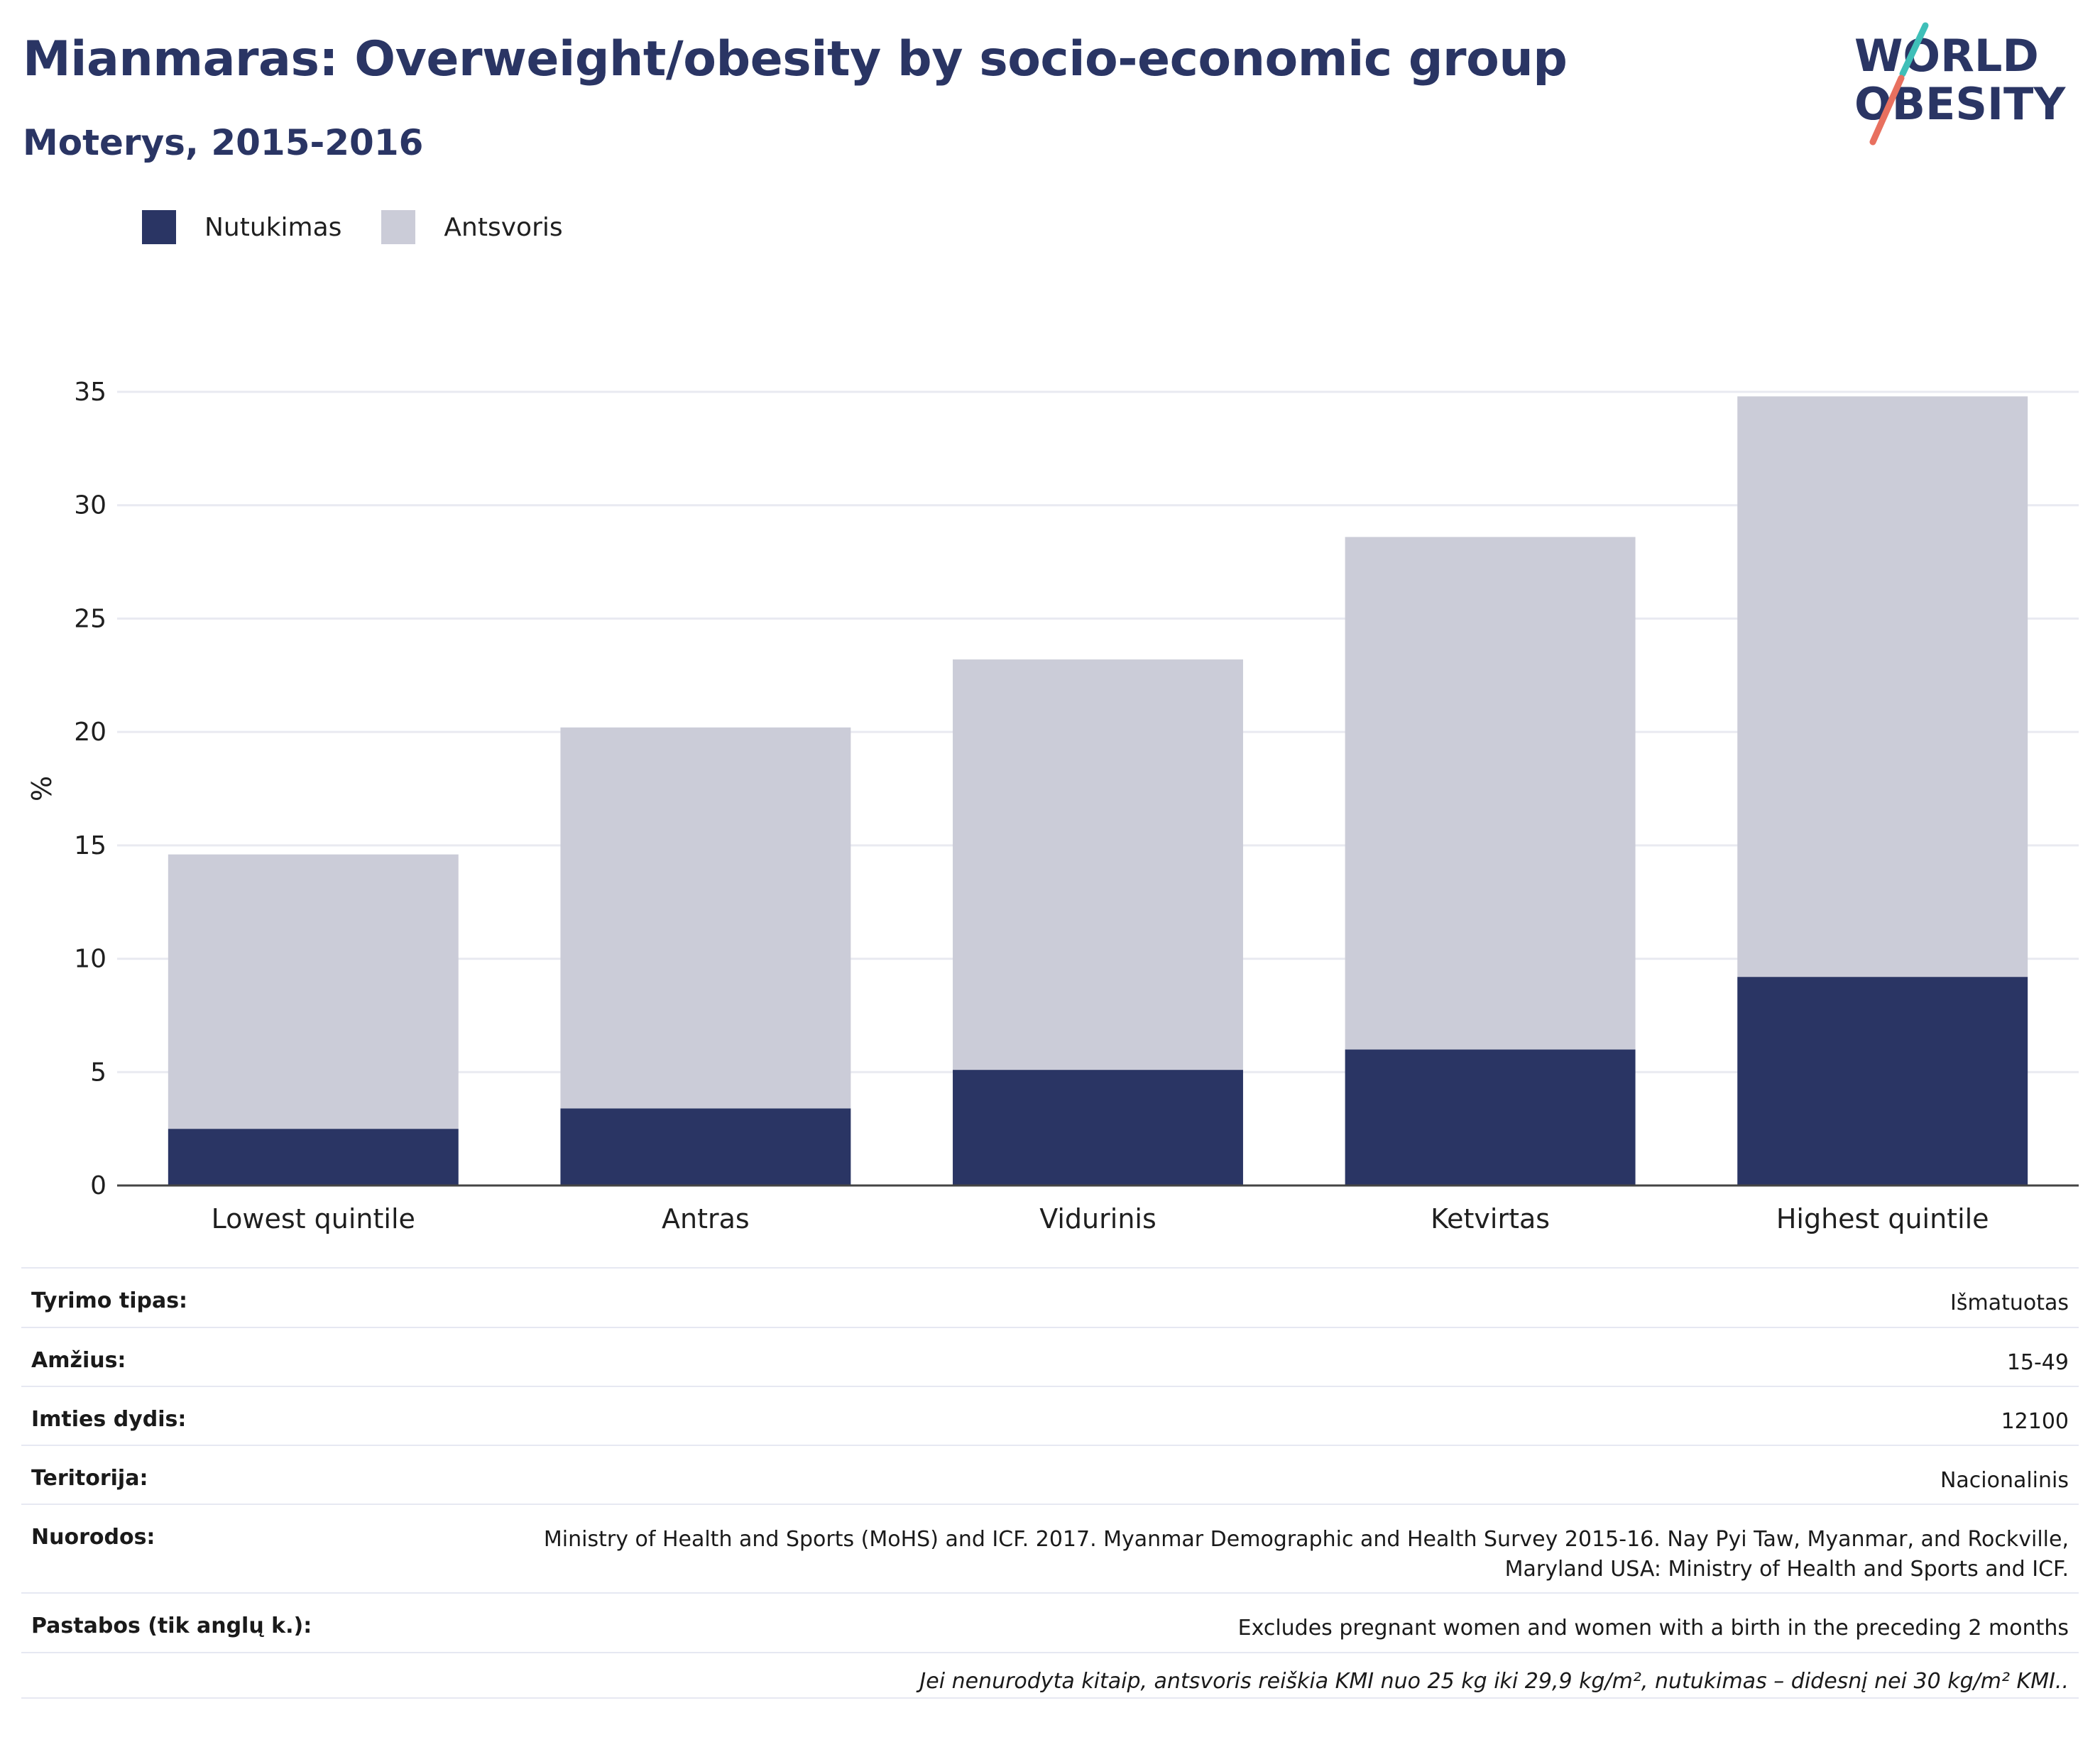  Describe the element at coordinates (1050, 1356) in the screenshot. I see `info-row-age: Amžius: 15-49` at that location.